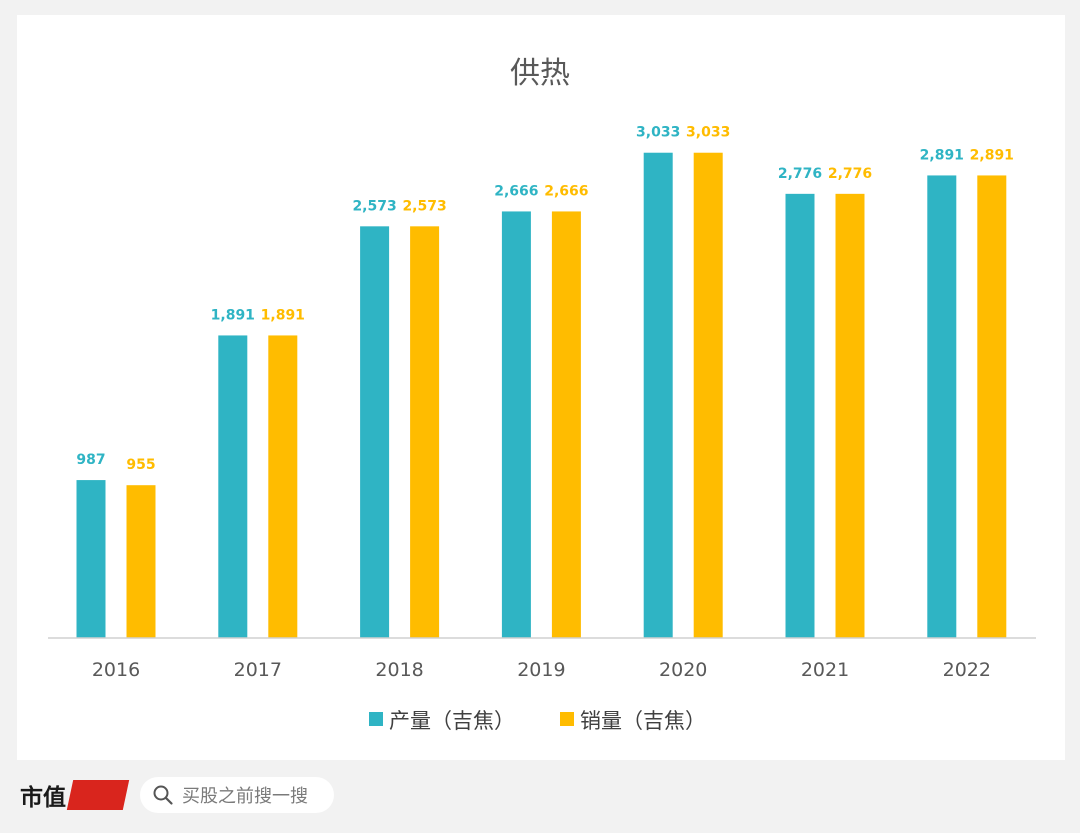  What do you see at coordinates (942, 406) in the screenshot?
I see `bar-production-2022` at bounding box center [942, 406].